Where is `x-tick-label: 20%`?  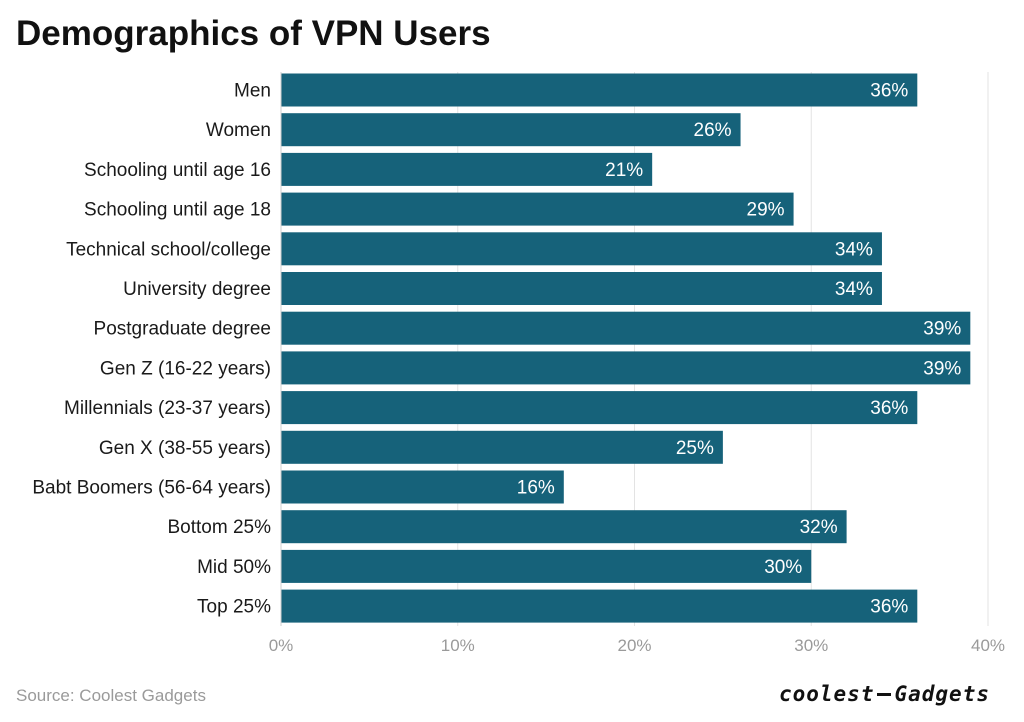 x-tick-label: 20% is located at coordinates (634, 645).